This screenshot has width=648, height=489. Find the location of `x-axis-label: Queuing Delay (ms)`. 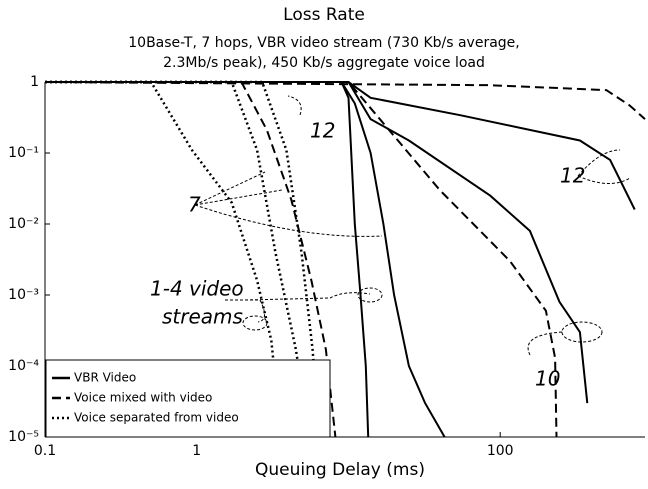

x-axis-label: Queuing Delay (ms) is located at coordinates (340, 470).